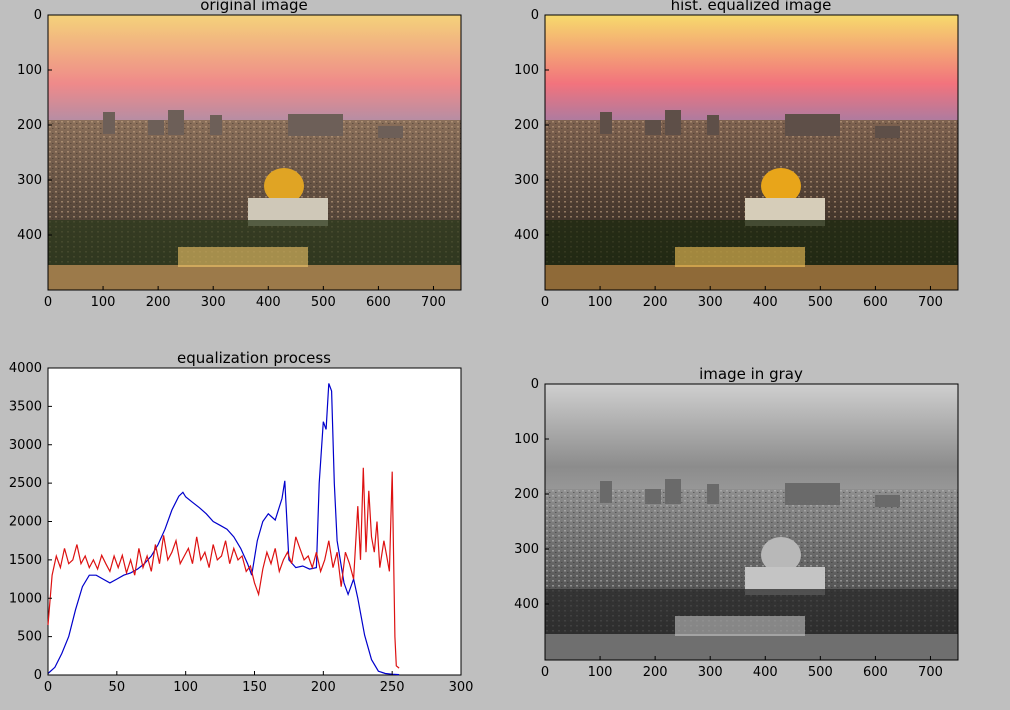 The height and width of the screenshot is (710, 1010). I want to click on panel-title: image in gray, so click(751, 374).